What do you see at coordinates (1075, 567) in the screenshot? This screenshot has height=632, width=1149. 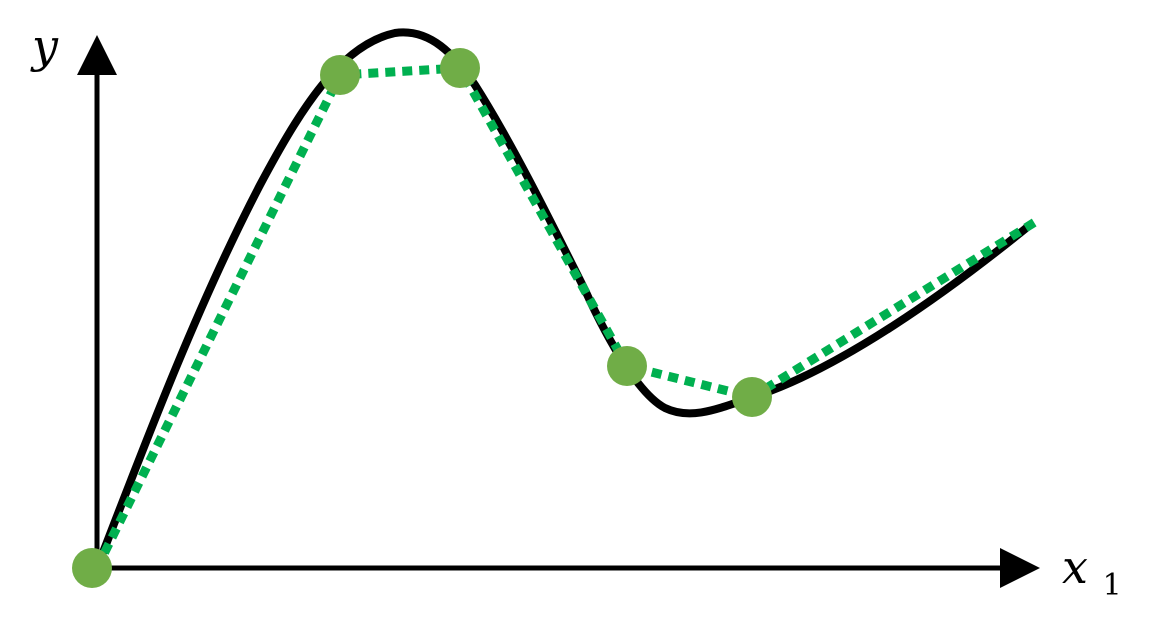 I see `x-axis-label-main: x` at bounding box center [1075, 567].